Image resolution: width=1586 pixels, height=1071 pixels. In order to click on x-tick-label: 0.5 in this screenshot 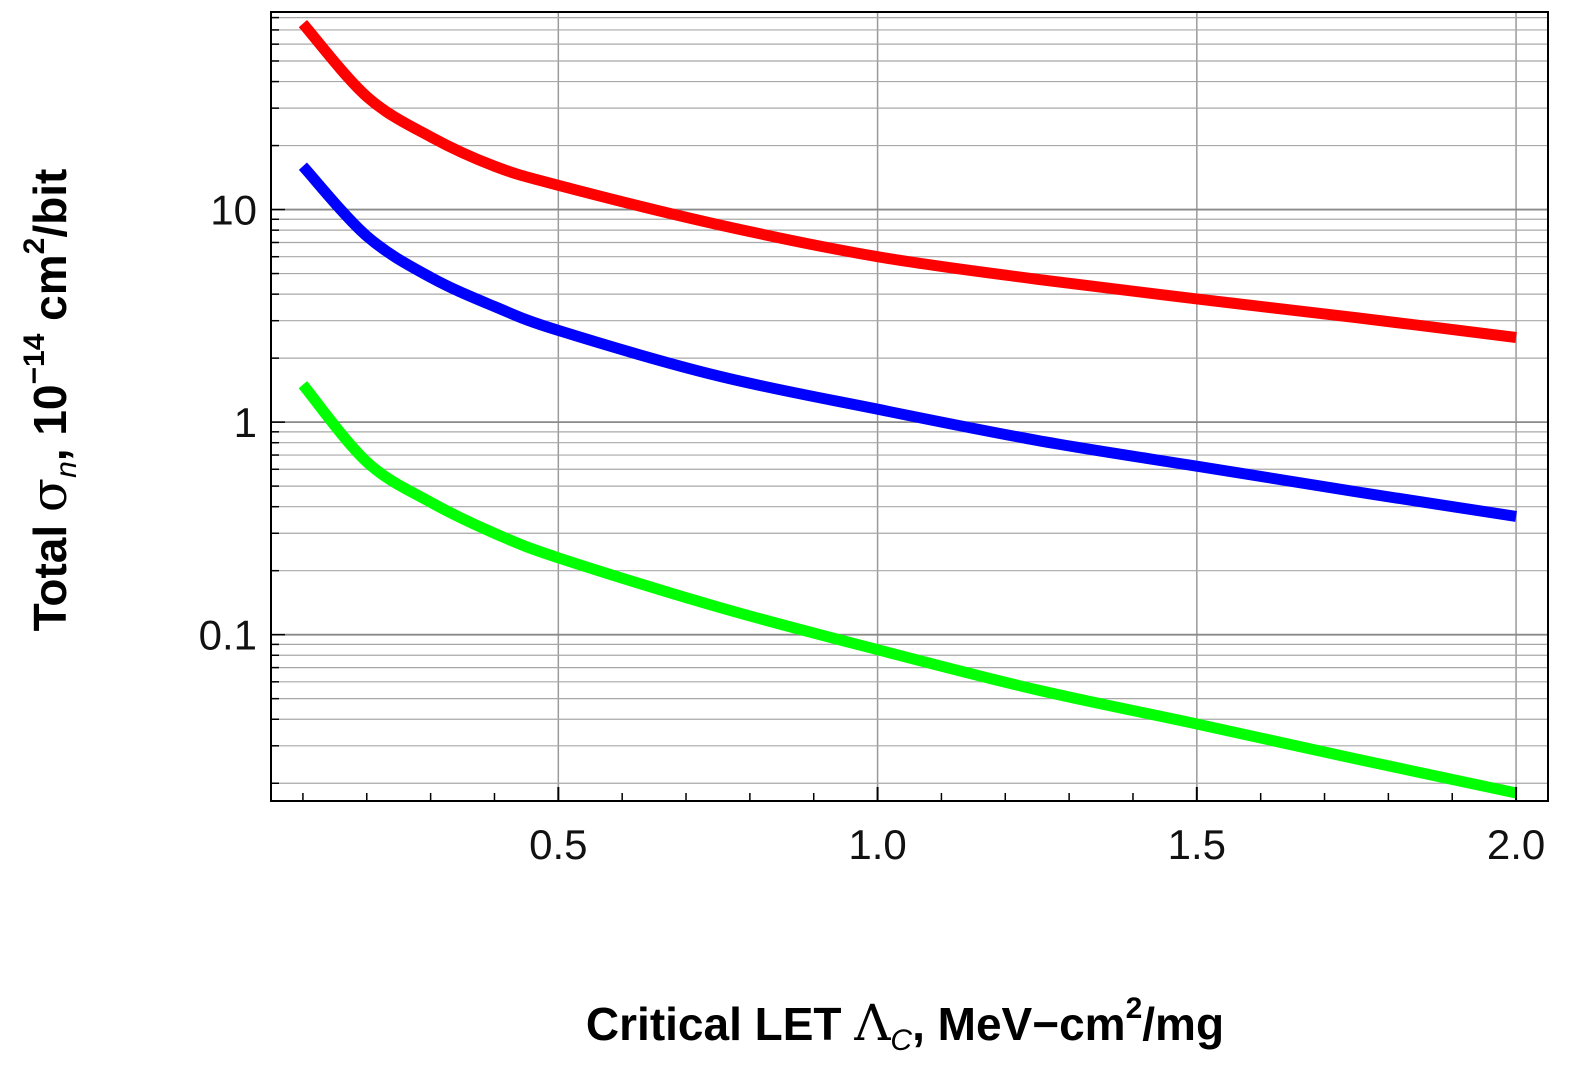, I will do `click(558, 844)`.